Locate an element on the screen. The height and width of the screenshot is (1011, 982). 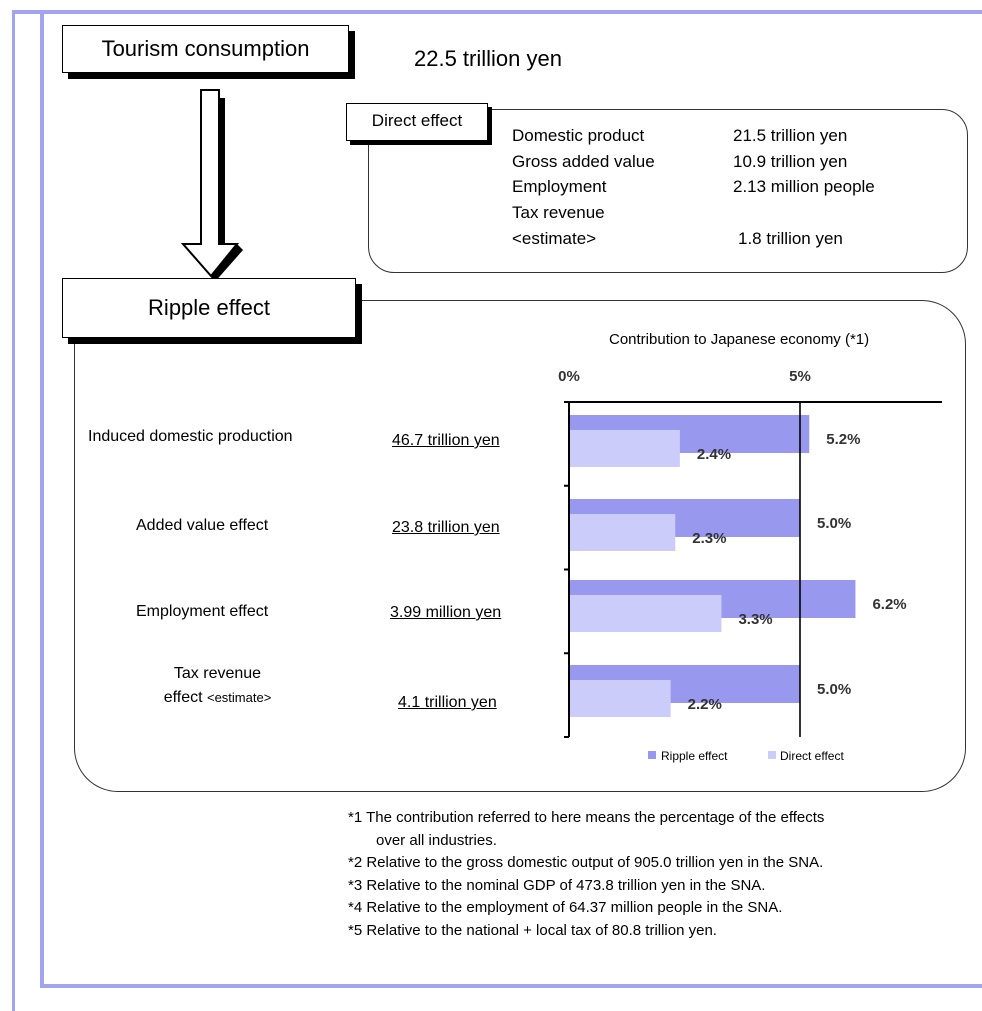
frame-left-border-outer is located at coordinates (13, 510).